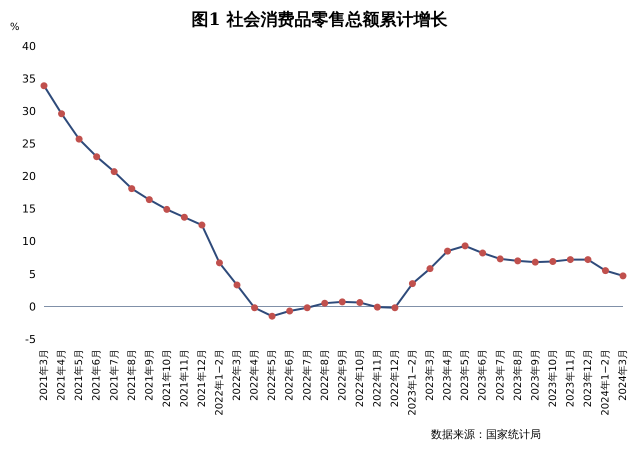  Describe the element at coordinates (320, 20) in the screenshot. I see `chart-title: 图1 社会消费品零售总额累计增长` at that location.